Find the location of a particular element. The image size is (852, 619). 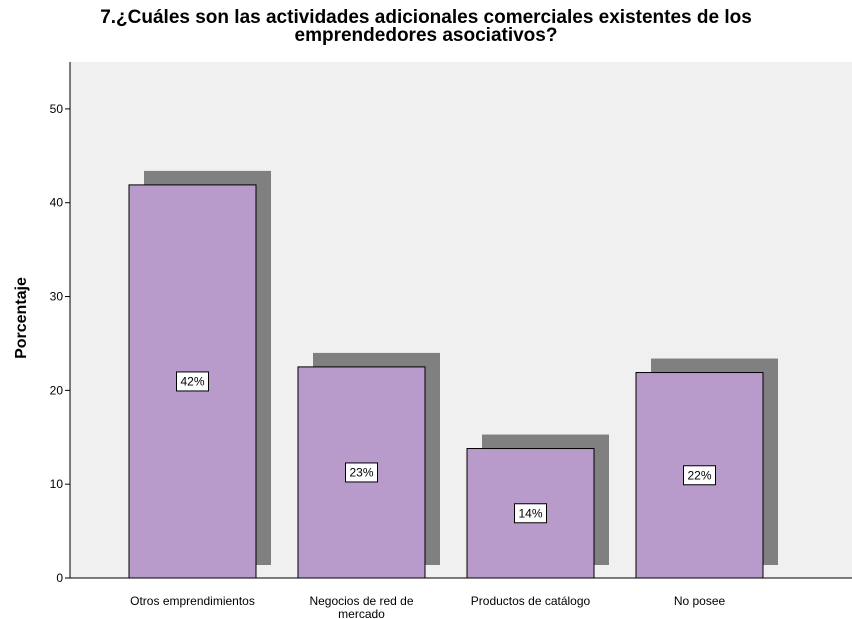

y-tick-label: 20 is located at coordinates (57, 390).